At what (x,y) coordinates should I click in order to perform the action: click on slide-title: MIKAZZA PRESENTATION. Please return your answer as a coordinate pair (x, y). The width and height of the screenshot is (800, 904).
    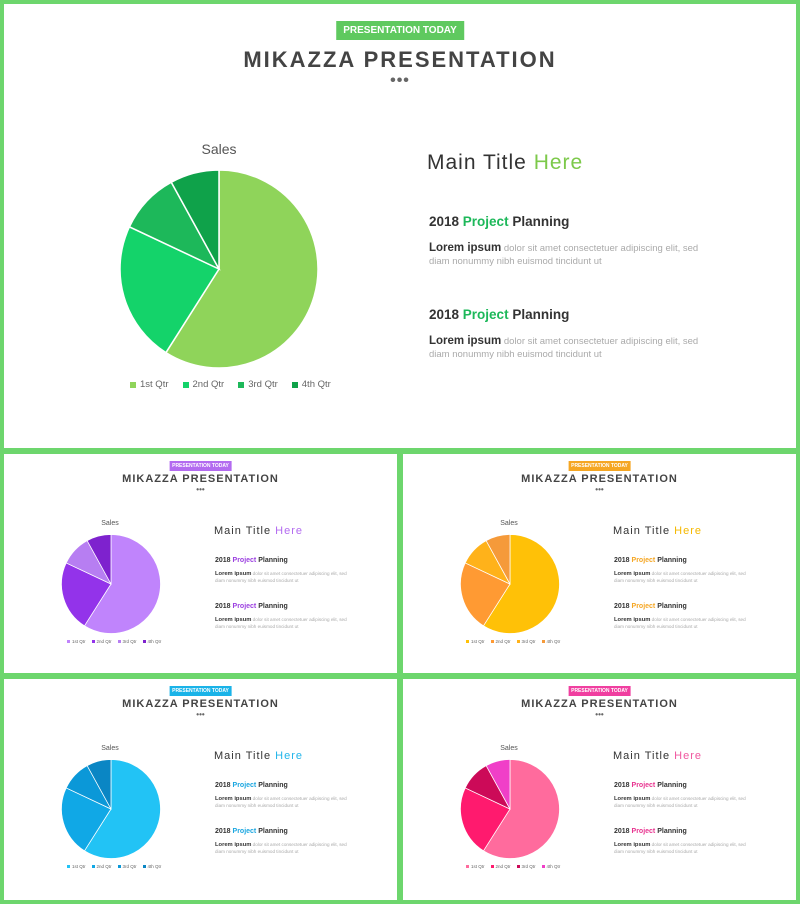
    Looking at the image, I should click on (200, 479).